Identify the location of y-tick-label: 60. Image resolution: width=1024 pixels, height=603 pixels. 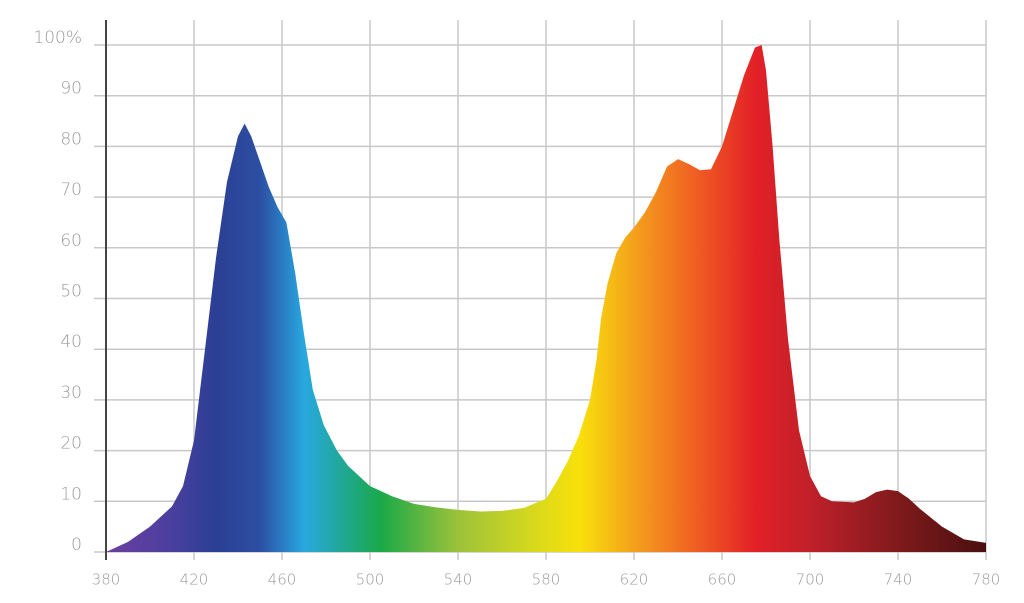
(71, 241).